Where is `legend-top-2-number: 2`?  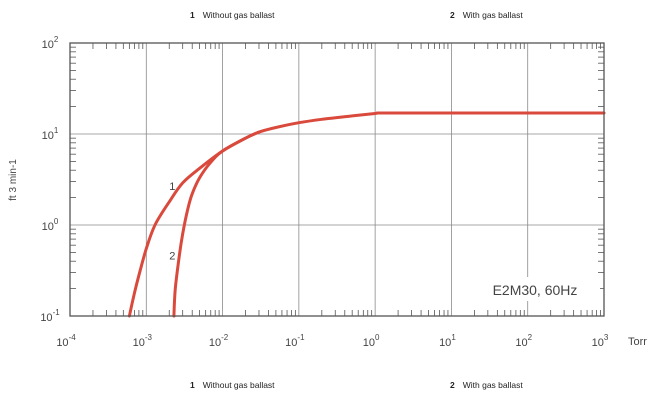
legend-top-2-number: 2 is located at coordinates (452, 15).